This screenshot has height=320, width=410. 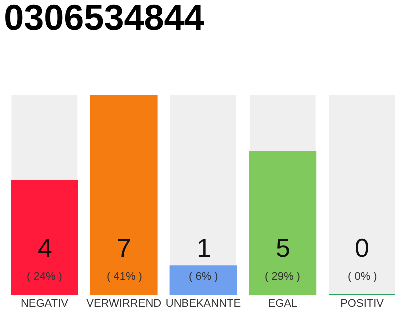 I want to click on chart-title: 0306534844, so click(x=104, y=19).